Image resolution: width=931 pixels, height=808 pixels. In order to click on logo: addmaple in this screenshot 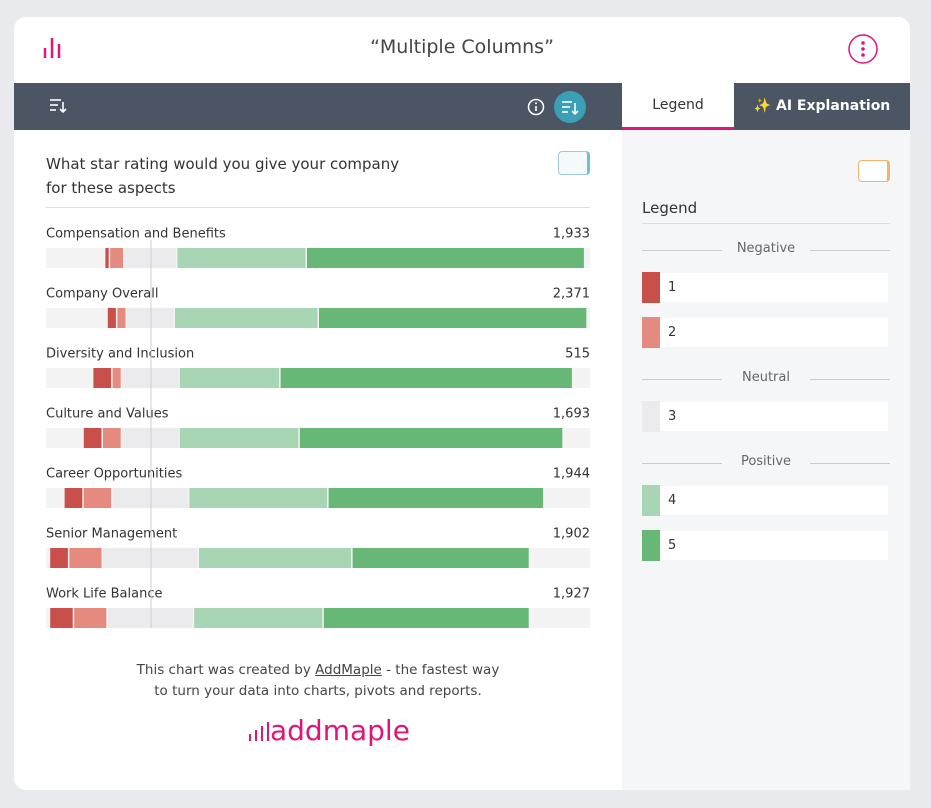, I will do `click(329, 730)`.